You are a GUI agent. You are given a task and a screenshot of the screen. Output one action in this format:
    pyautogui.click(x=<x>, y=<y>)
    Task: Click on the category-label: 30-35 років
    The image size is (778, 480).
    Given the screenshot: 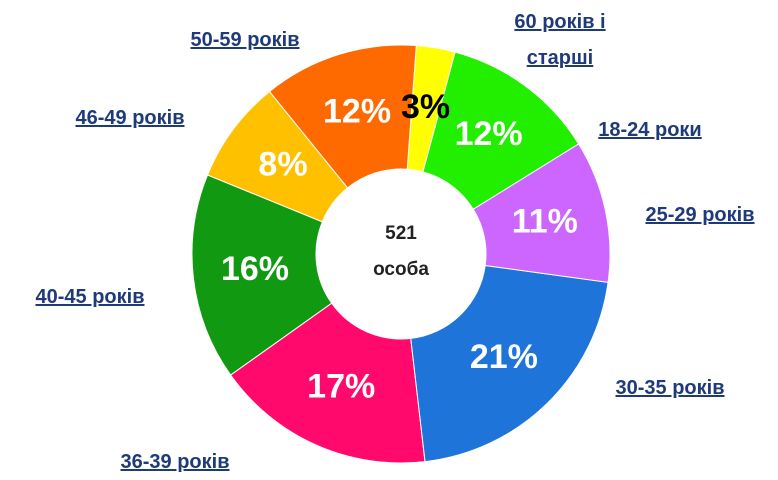 What is the action you would take?
    pyautogui.click(x=670, y=388)
    